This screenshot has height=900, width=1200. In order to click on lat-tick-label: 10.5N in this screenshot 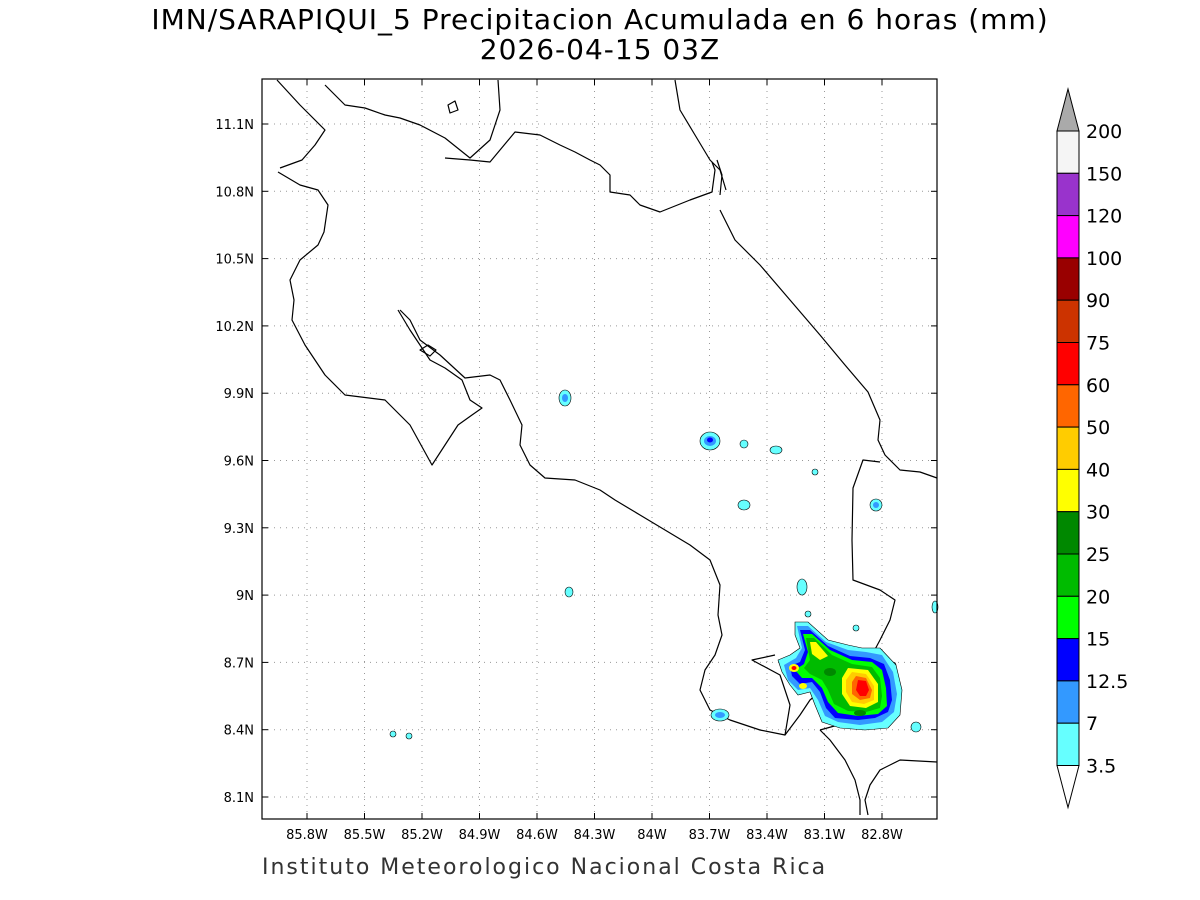, I will do `click(234, 260)`.